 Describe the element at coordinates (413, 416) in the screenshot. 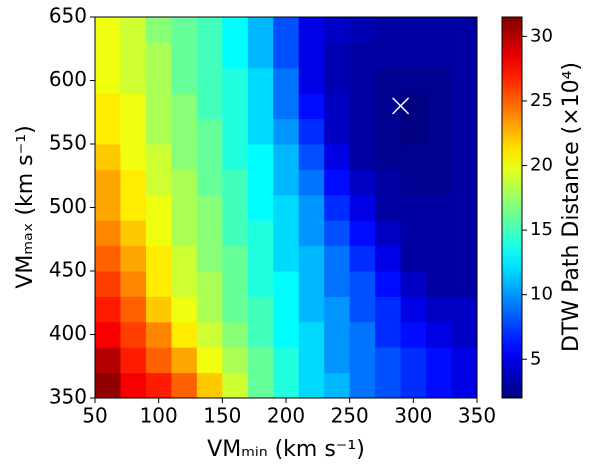

I see `x-tick-label: 300` at that location.